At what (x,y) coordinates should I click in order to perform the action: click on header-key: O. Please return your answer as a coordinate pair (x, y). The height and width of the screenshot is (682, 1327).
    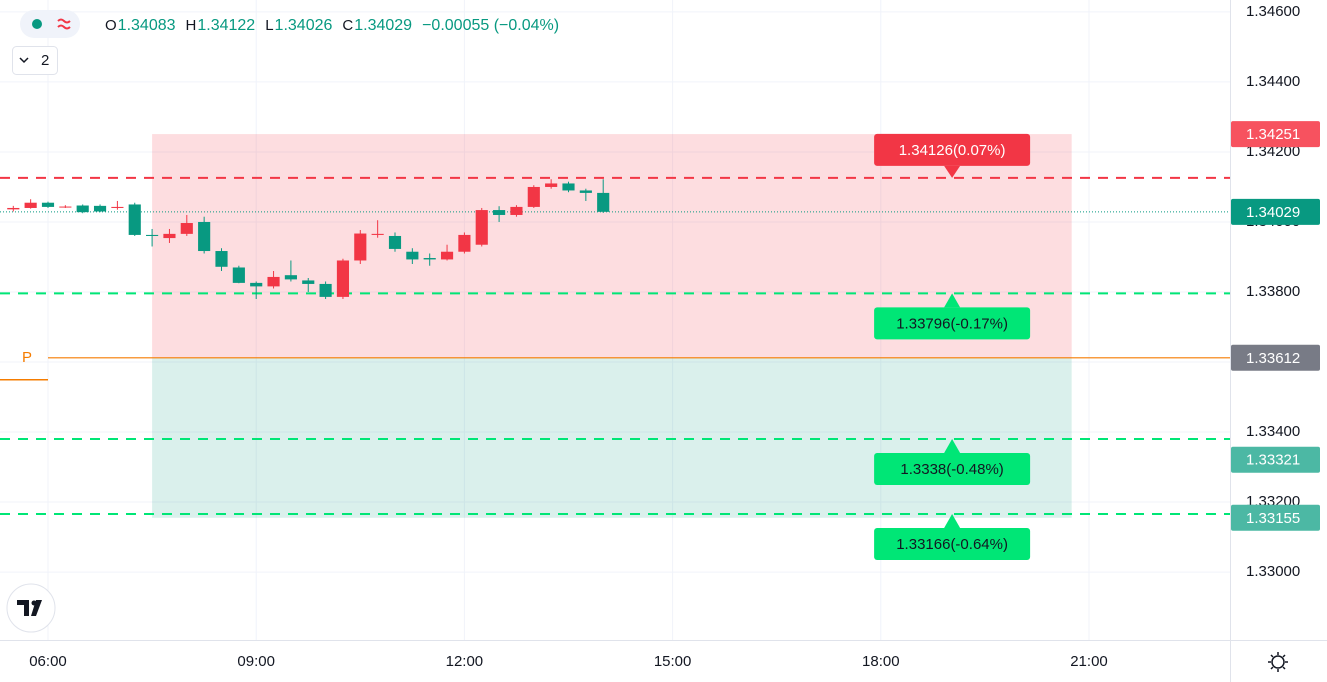
    Looking at the image, I should click on (111, 25).